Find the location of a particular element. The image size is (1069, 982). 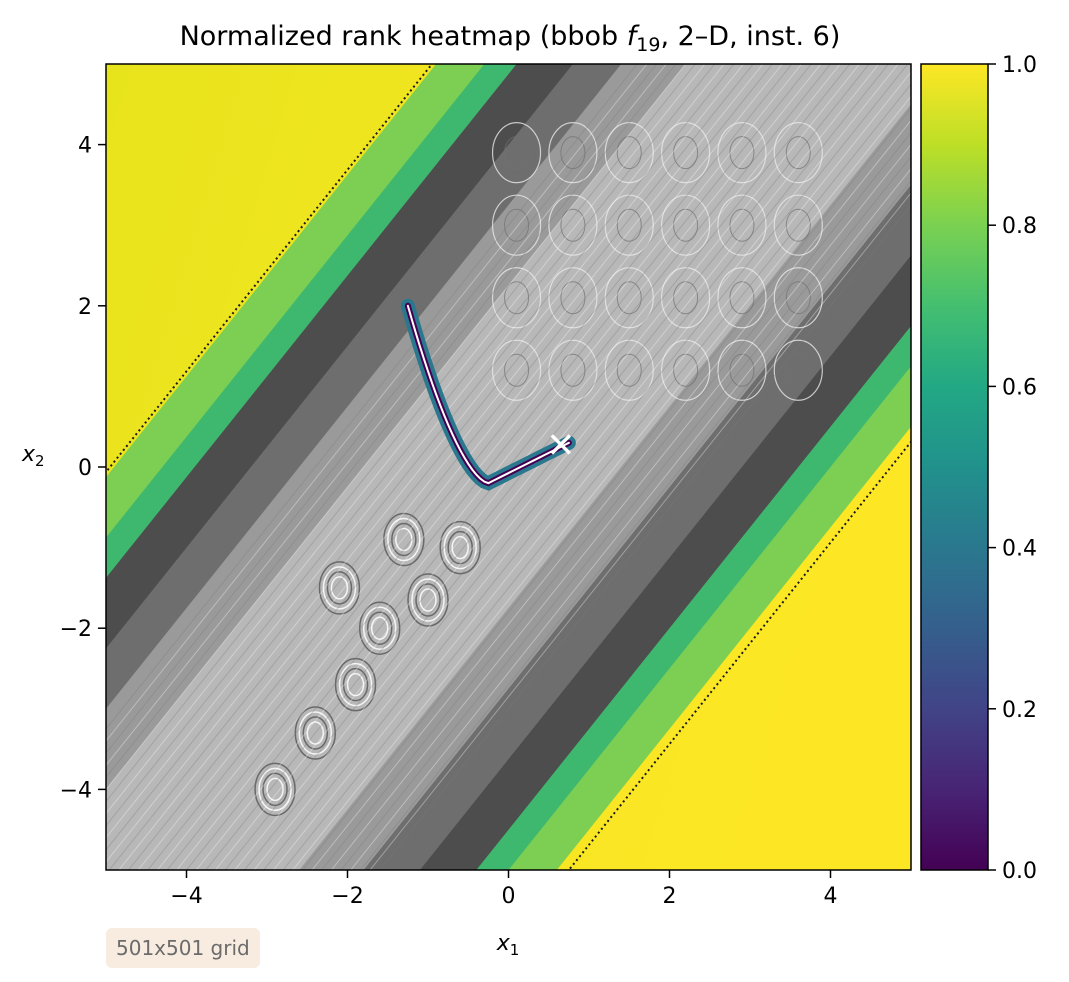

title-suffix: , 2–D, inst. 6) is located at coordinates (750, 36).